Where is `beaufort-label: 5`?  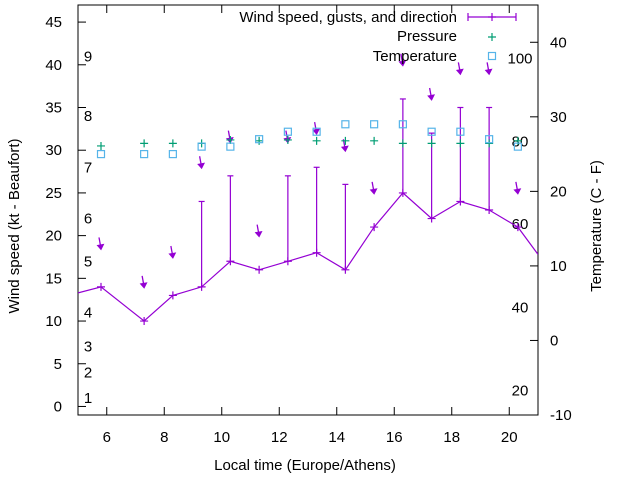 beaufort-label: 5 is located at coordinates (88, 261).